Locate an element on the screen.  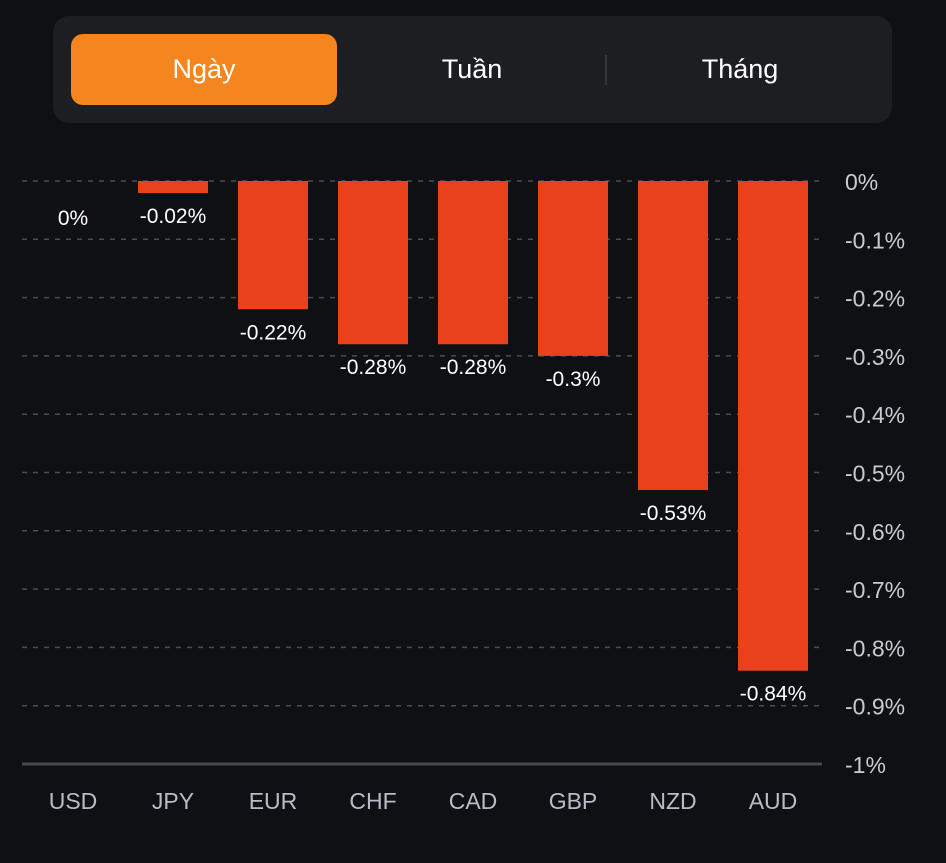
y-tick-label: -0.5% is located at coordinates (875, 474).